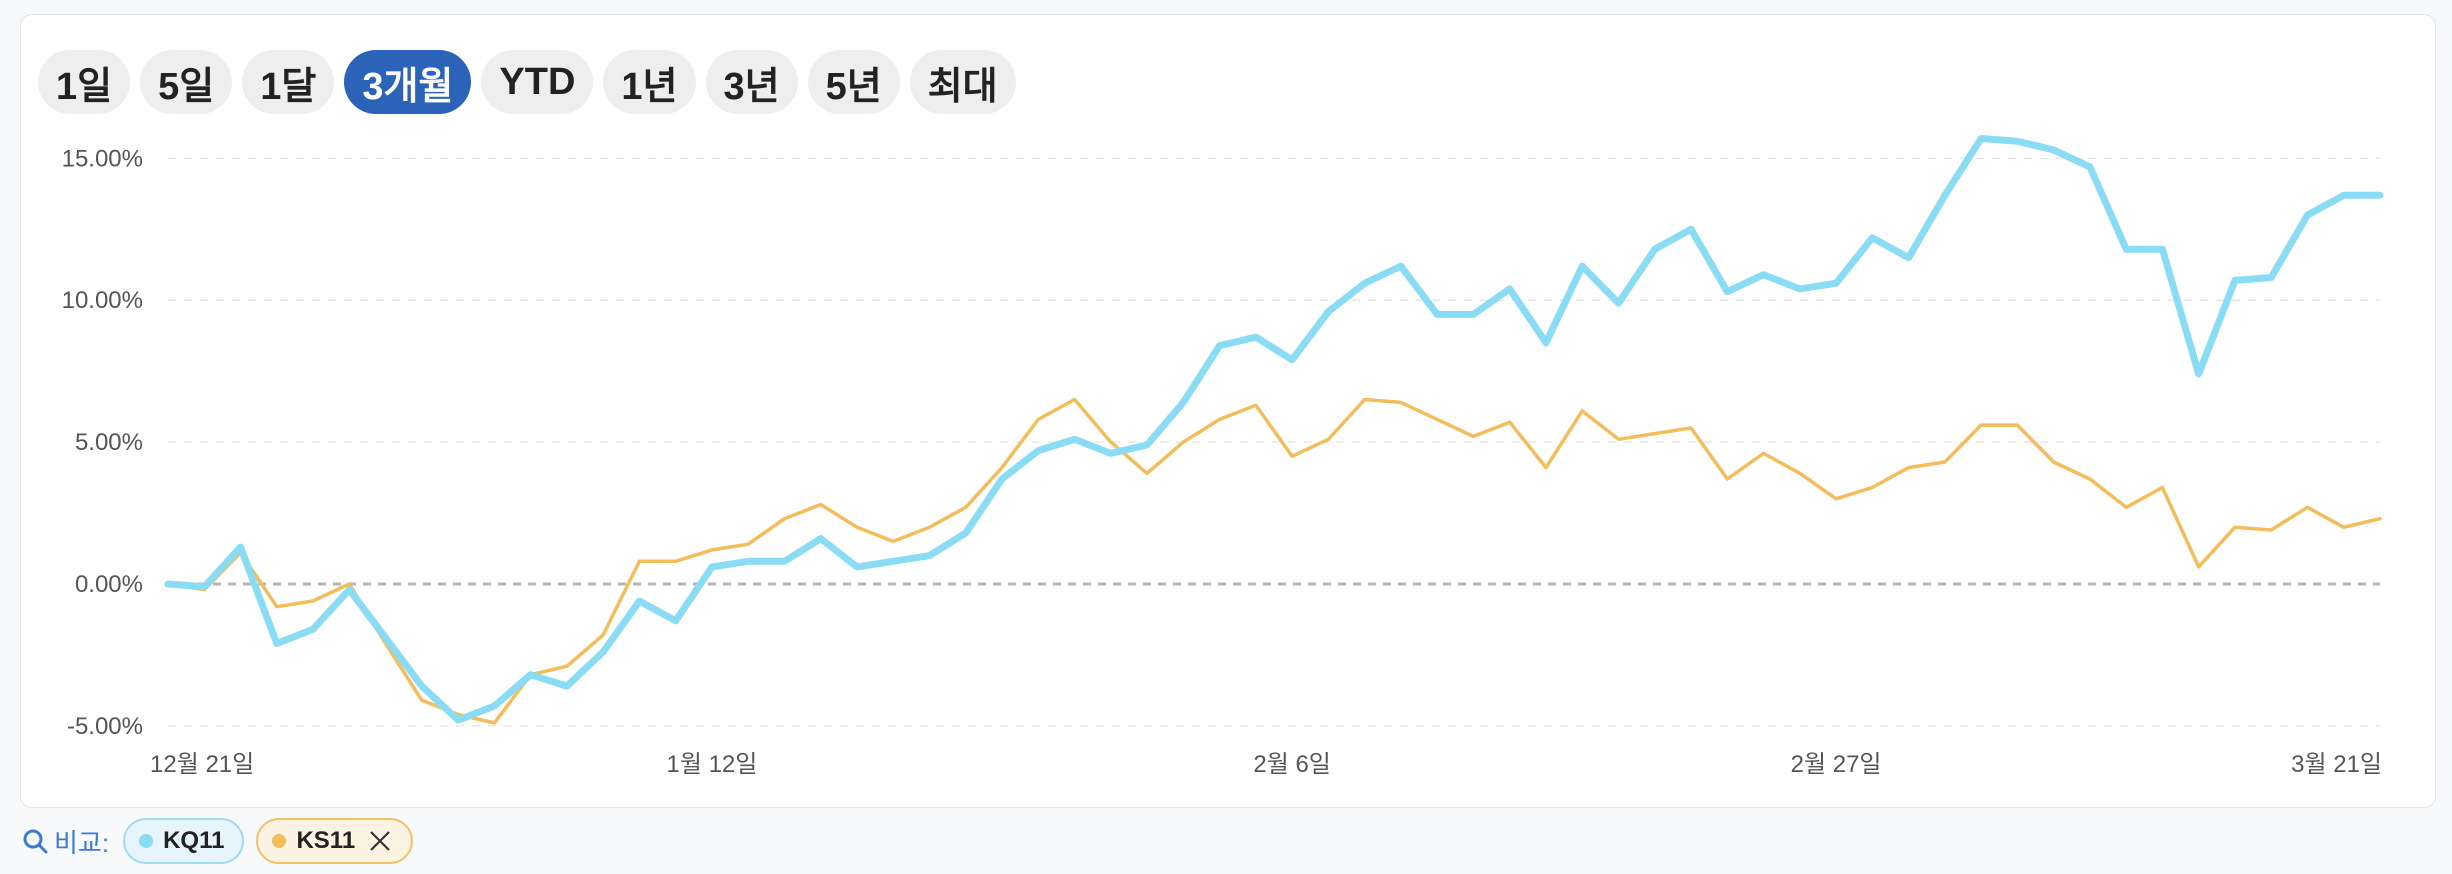 This screenshot has height=874, width=2452. What do you see at coordinates (82, 842) in the screenshot?
I see `compare-label-text: 비교:` at bounding box center [82, 842].